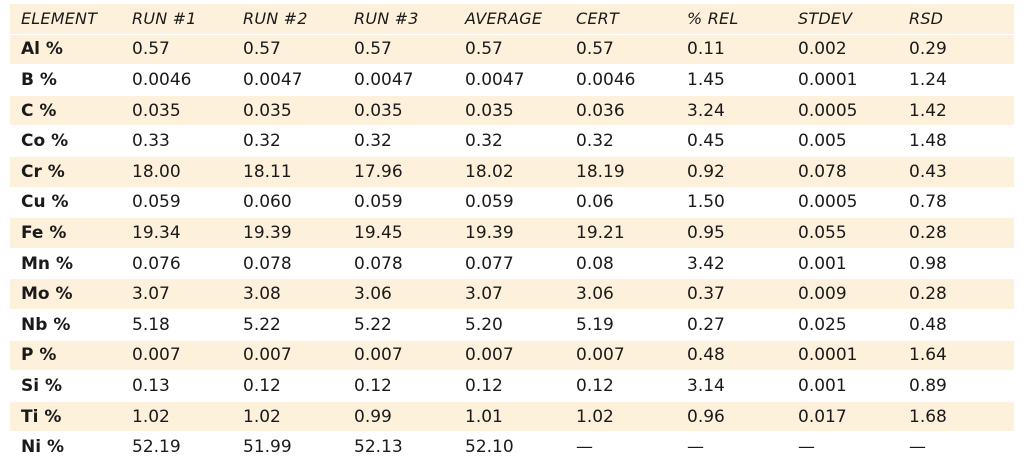 This screenshot has height=463, width=1024. What do you see at coordinates (39, 79) in the screenshot?
I see `cell-element: B %` at bounding box center [39, 79].